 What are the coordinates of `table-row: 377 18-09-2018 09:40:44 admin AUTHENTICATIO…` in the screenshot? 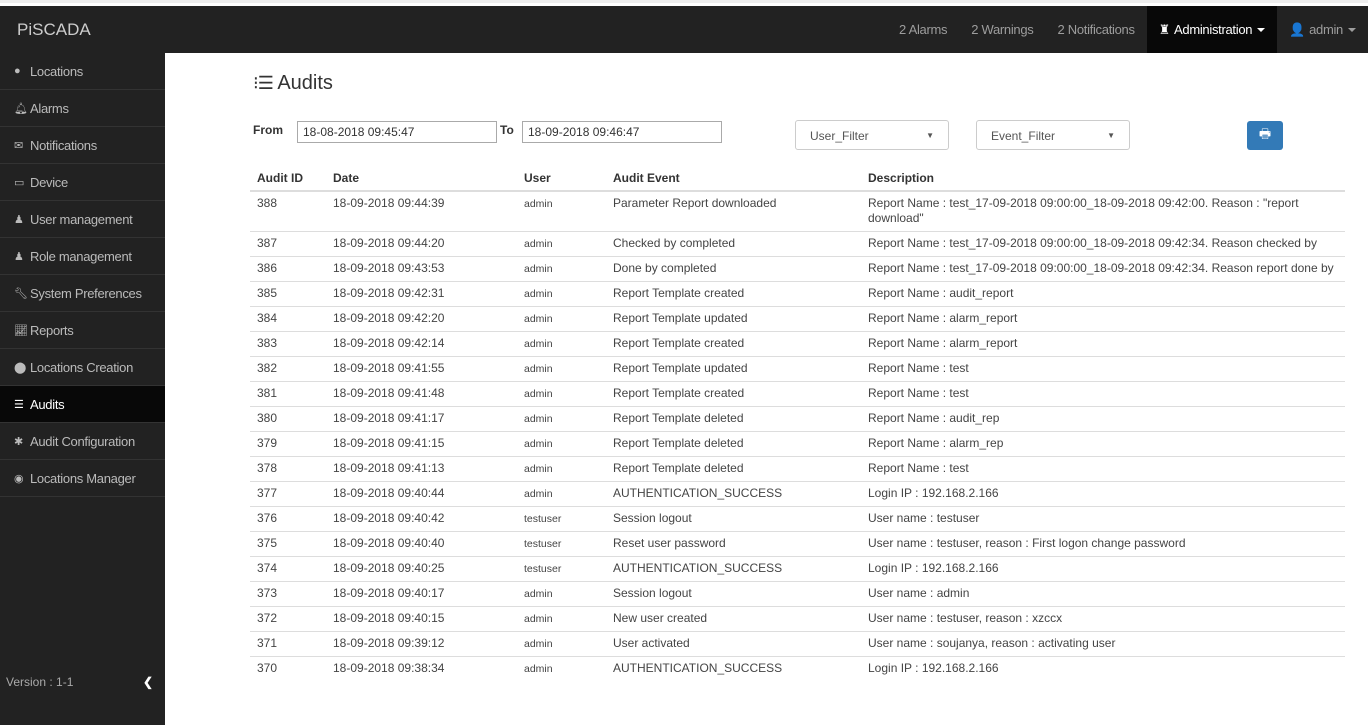 It's located at (797, 494).